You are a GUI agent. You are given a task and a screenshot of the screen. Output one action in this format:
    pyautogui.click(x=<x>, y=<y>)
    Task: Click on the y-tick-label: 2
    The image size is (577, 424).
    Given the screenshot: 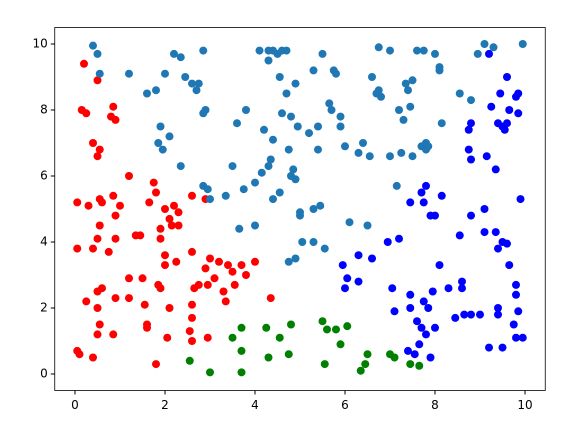 What is the action you would take?
    pyautogui.click(x=44, y=308)
    